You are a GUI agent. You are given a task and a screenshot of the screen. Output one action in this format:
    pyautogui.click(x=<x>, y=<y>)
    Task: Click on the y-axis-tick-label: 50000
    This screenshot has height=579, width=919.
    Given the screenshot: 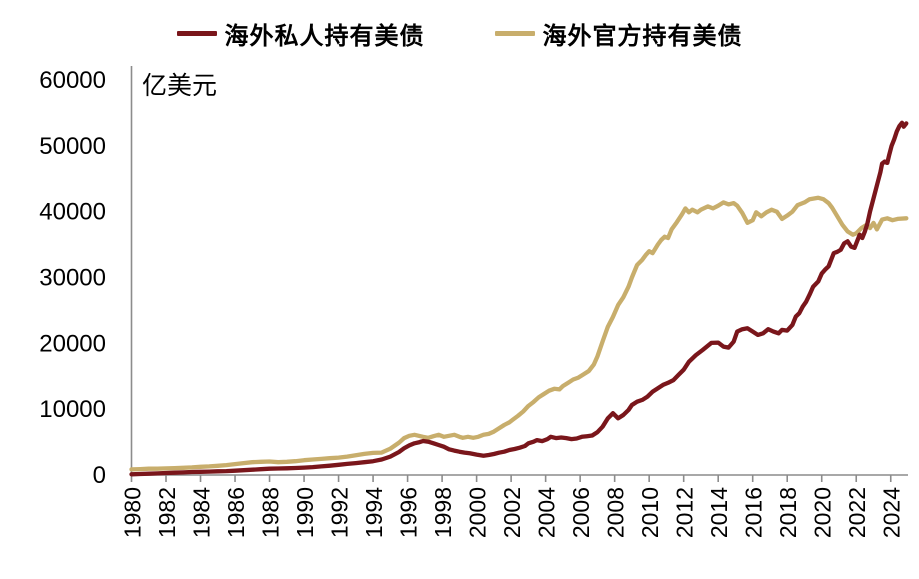 What is the action you would take?
    pyautogui.click(x=72, y=146)
    